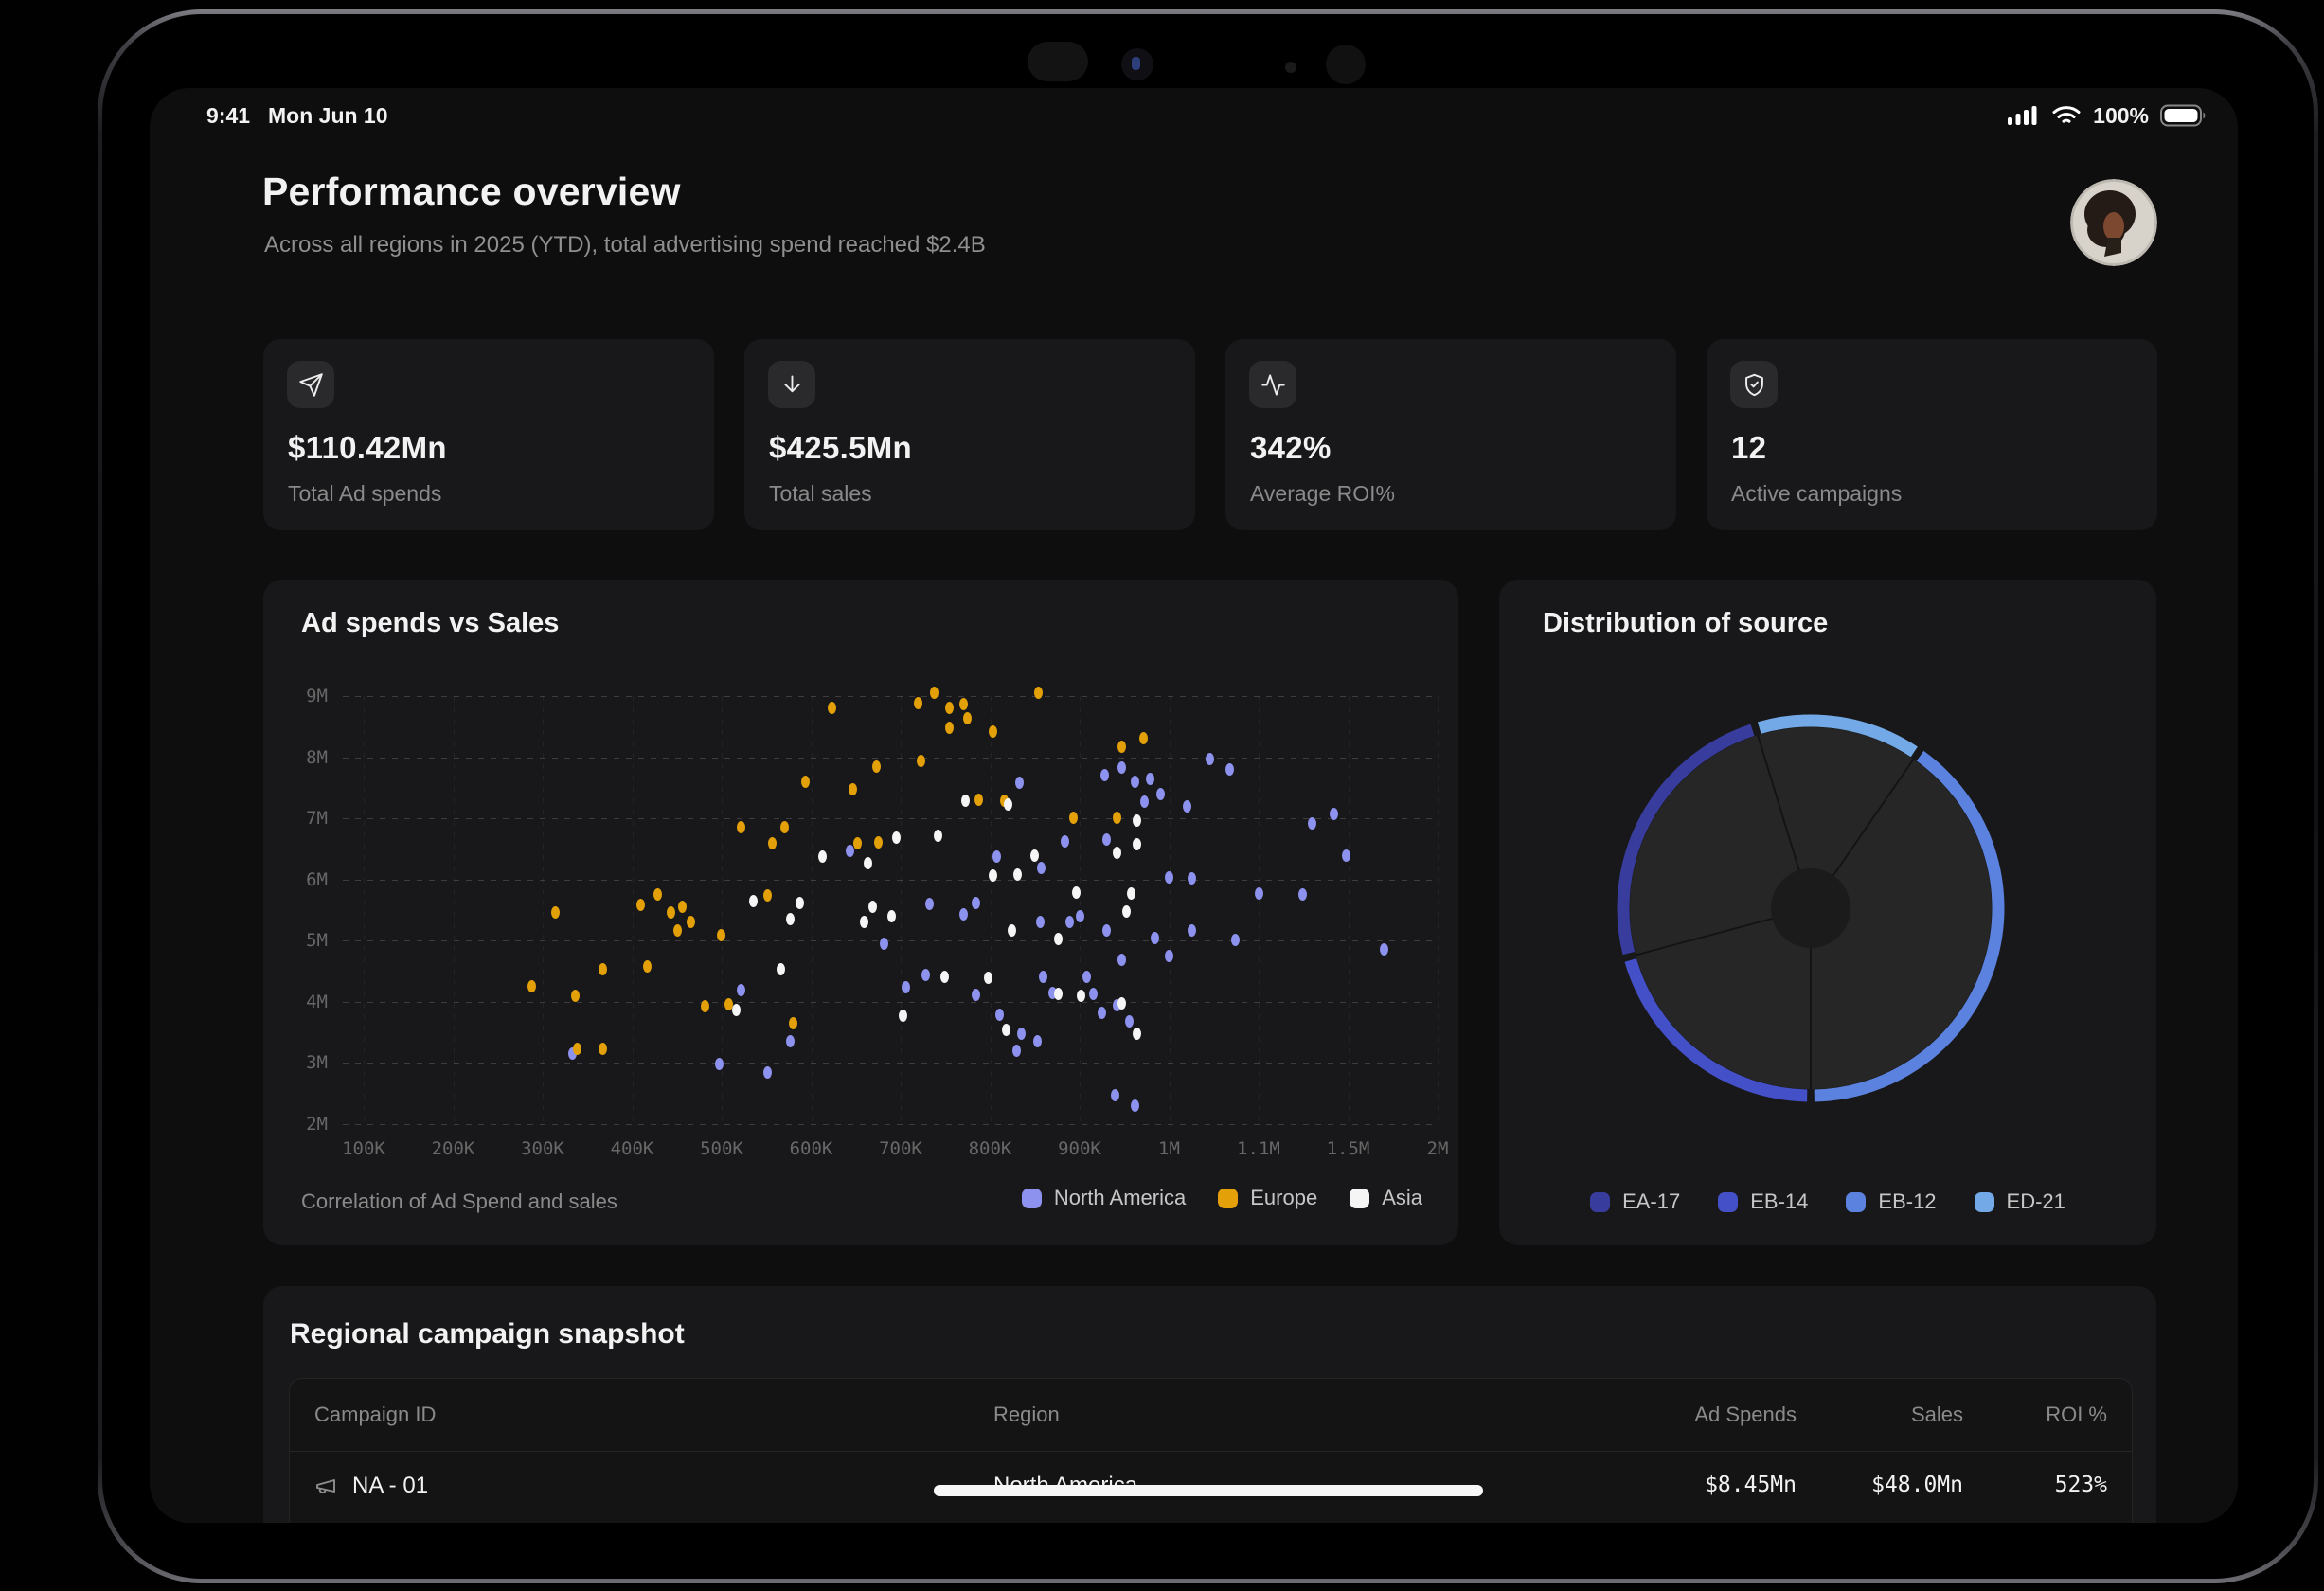 The height and width of the screenshot is (1591, 2324). Describe the element at coordinates (1917, 1485) in the screenshot. I see `sales-cell: $48.0Mn` at that location.